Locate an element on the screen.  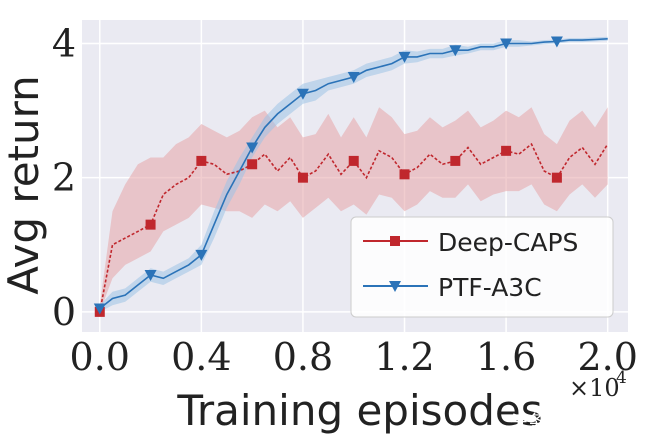
legend-label-ptf-a3c: PTF-A3C is located at coordinates (490, 287).